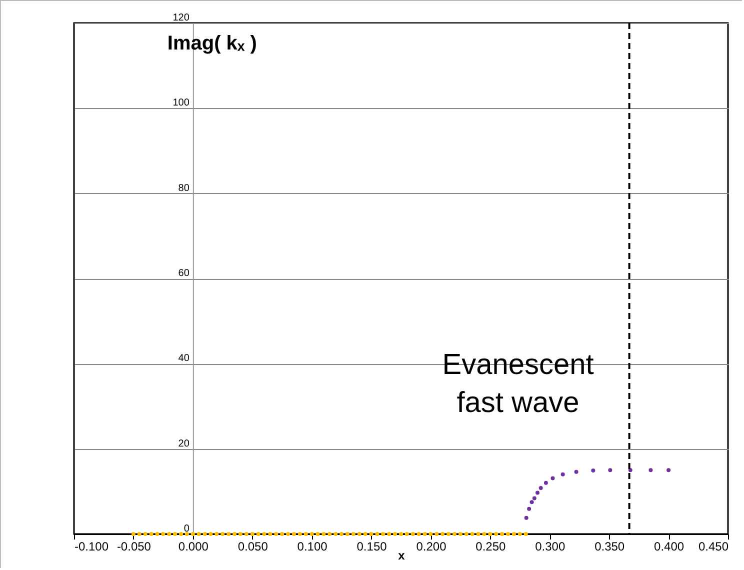 The width and height of the screenshot is (744, 570). Describe the element at coordinates (184, 444) in the screenshot. I see `y-tick-label: 20` at that location.